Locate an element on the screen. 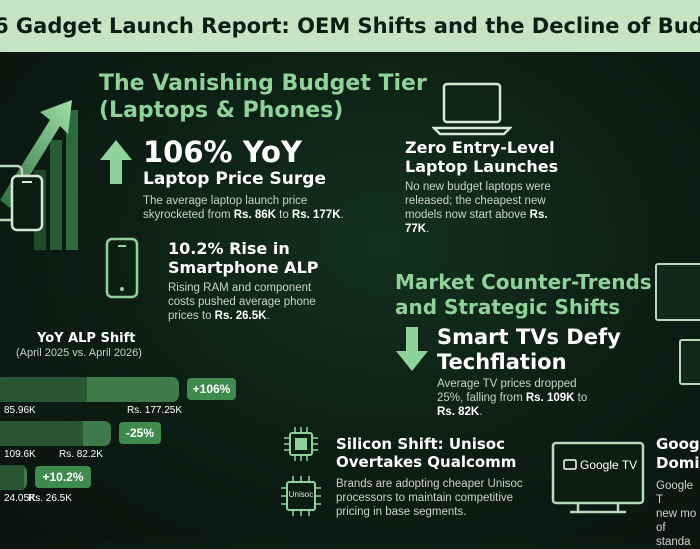 This screenshot has height=549, width=700. bar-to-label: Rs. 82.2K is located at coordinates (81, 454).